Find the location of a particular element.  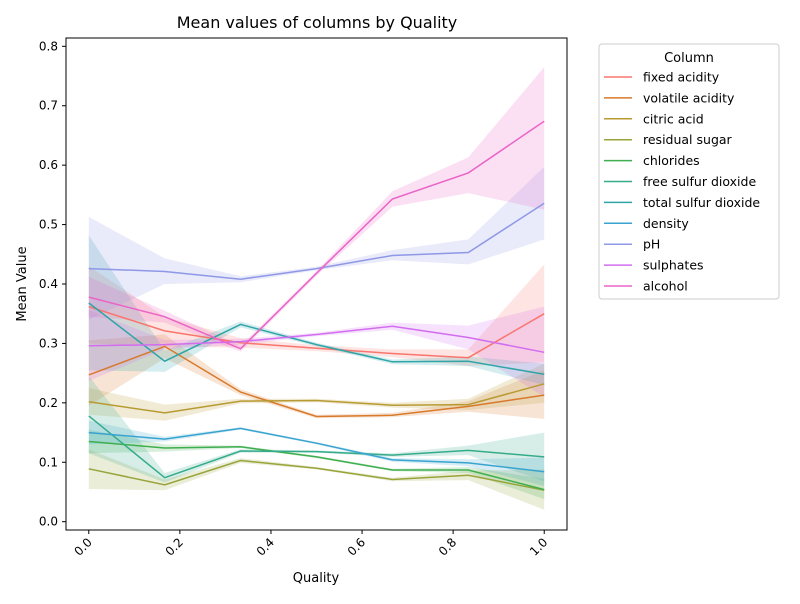

legend-label: citric acid is located at coordinates (673, 118).